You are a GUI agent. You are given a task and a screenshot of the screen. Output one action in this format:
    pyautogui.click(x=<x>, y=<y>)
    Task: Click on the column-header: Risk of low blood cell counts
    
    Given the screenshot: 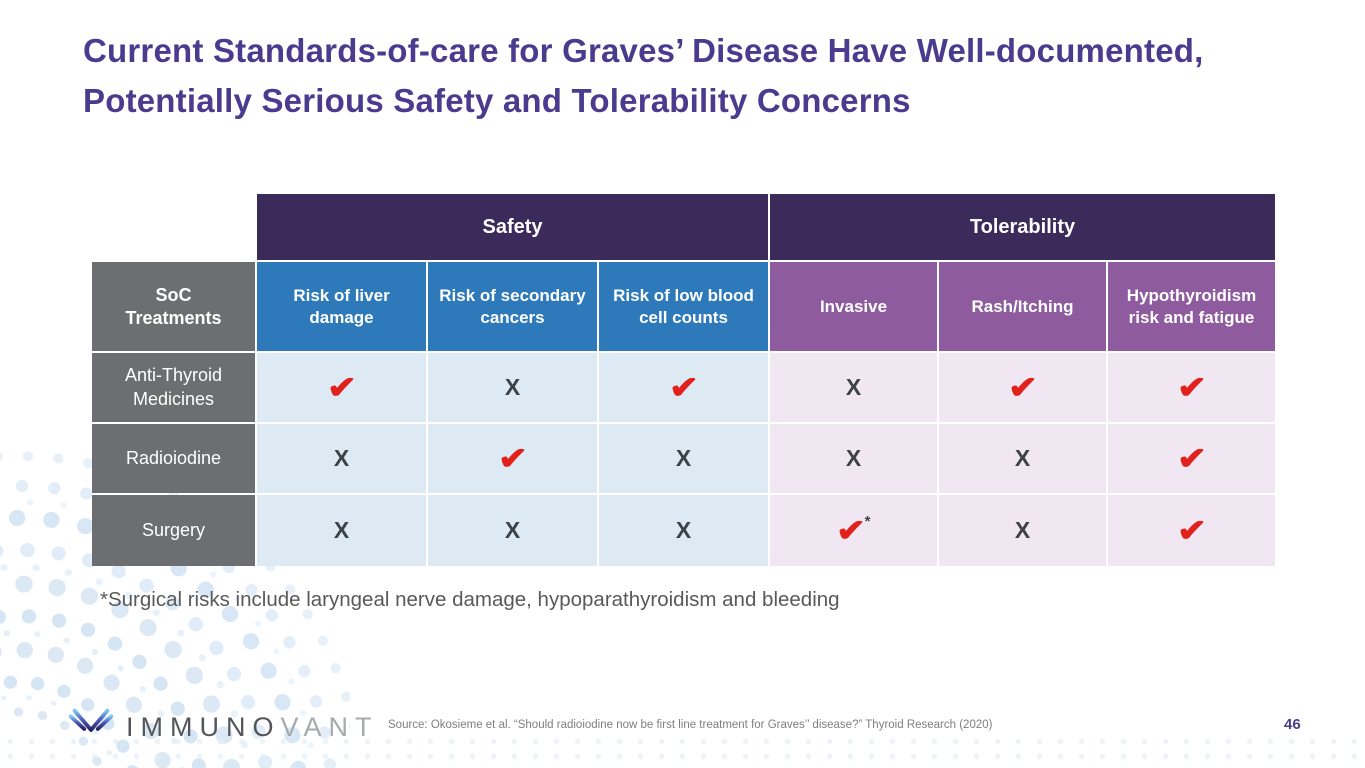 What is the action you would take?
    pyautogui.click(x=683, y=306)
    